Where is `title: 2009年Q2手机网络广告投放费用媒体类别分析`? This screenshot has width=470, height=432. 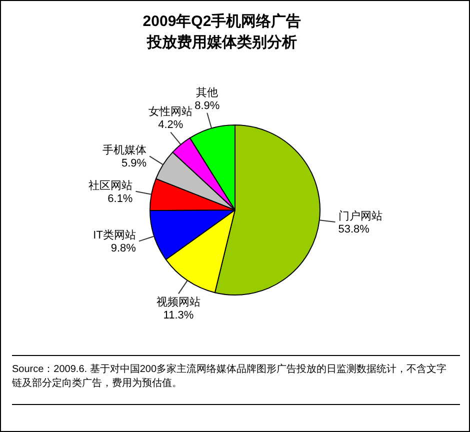
title: 2009年Q2手机网络广告投放费用媒体类别分析 is located at coordinates (222, 32).